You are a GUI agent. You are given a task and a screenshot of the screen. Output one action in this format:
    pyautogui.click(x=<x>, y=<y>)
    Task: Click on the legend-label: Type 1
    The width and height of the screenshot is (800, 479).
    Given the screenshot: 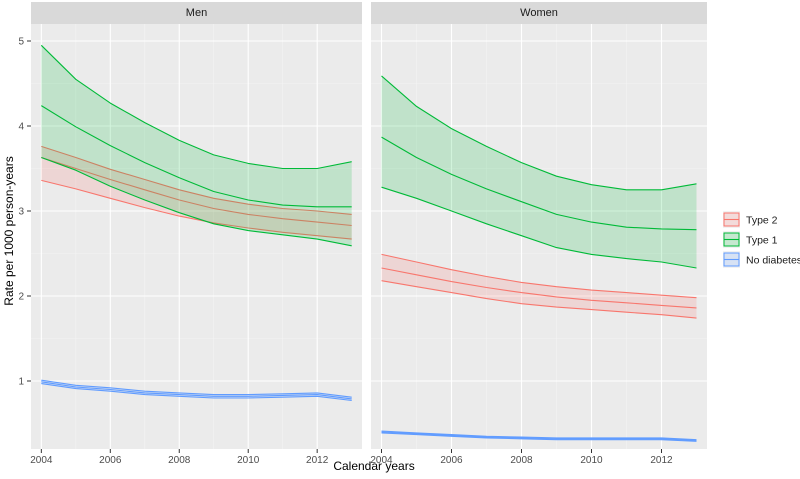 What is the action you would take?
    pyautogui.click(x=762, y=241)
    